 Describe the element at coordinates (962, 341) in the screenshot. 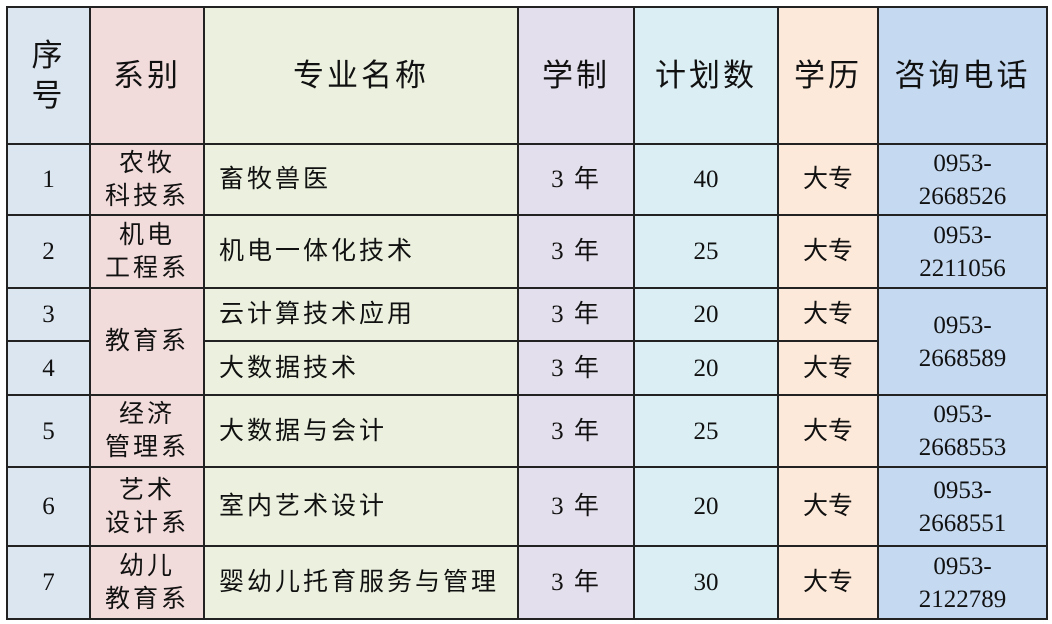

I see `phone-cell: 0953- 2668589` at that location.